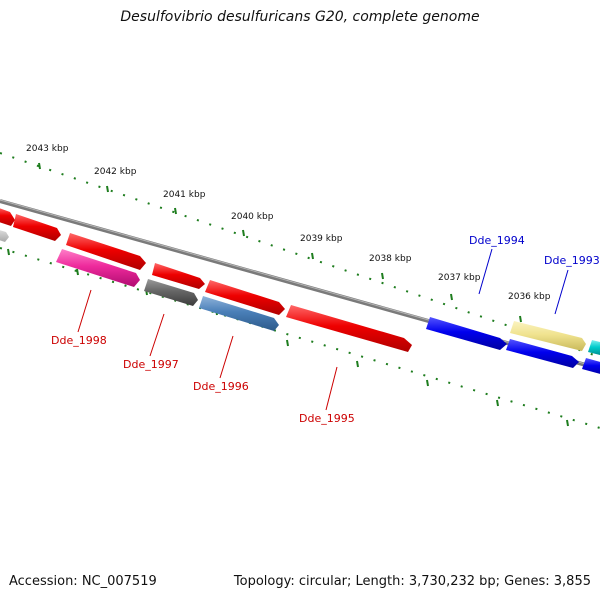 The height and width of the screenshot is (600, 600). Describe the element at coordinates (4, 235) in the screenshot. I see `gene-arrow-light-gray` at that location.